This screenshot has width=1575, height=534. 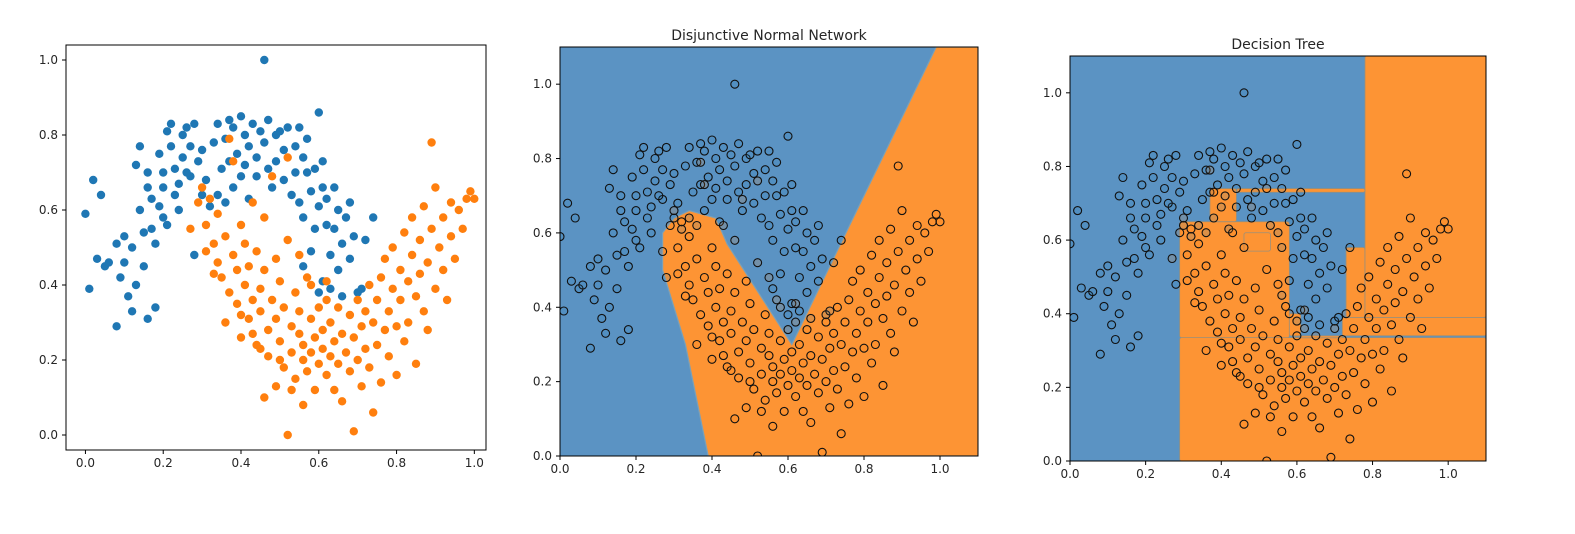 What do you see at coordinates (163, 463) in the screenshot?
I see `x-tick-label: 0.2` at bounding box center [163, 463].